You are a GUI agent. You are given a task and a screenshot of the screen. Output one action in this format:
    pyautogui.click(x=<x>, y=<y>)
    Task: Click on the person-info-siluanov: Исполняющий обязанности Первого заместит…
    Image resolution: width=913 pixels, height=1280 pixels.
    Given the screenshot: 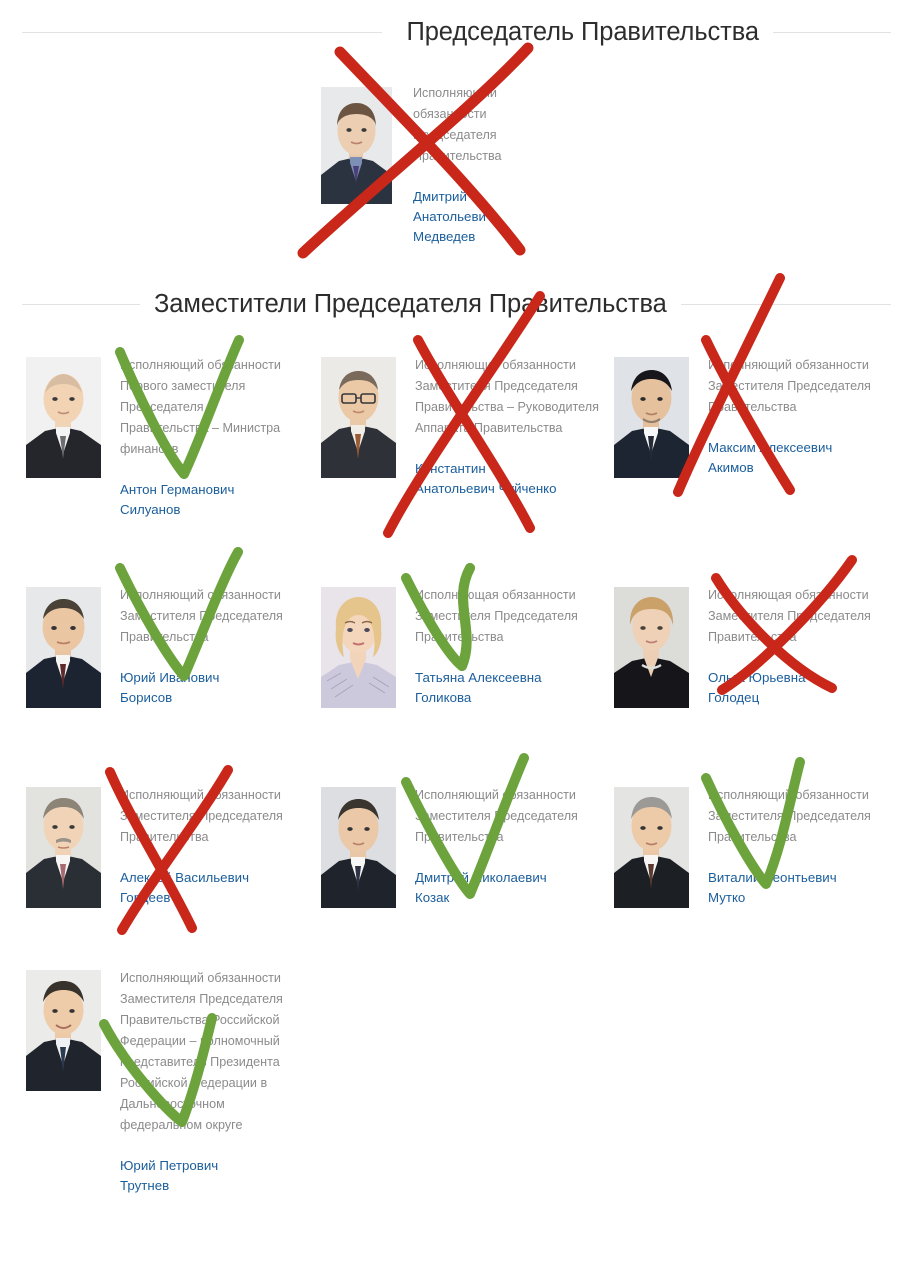 What is the action you would take?
    pyautogui.click(x=200, y=437)
    